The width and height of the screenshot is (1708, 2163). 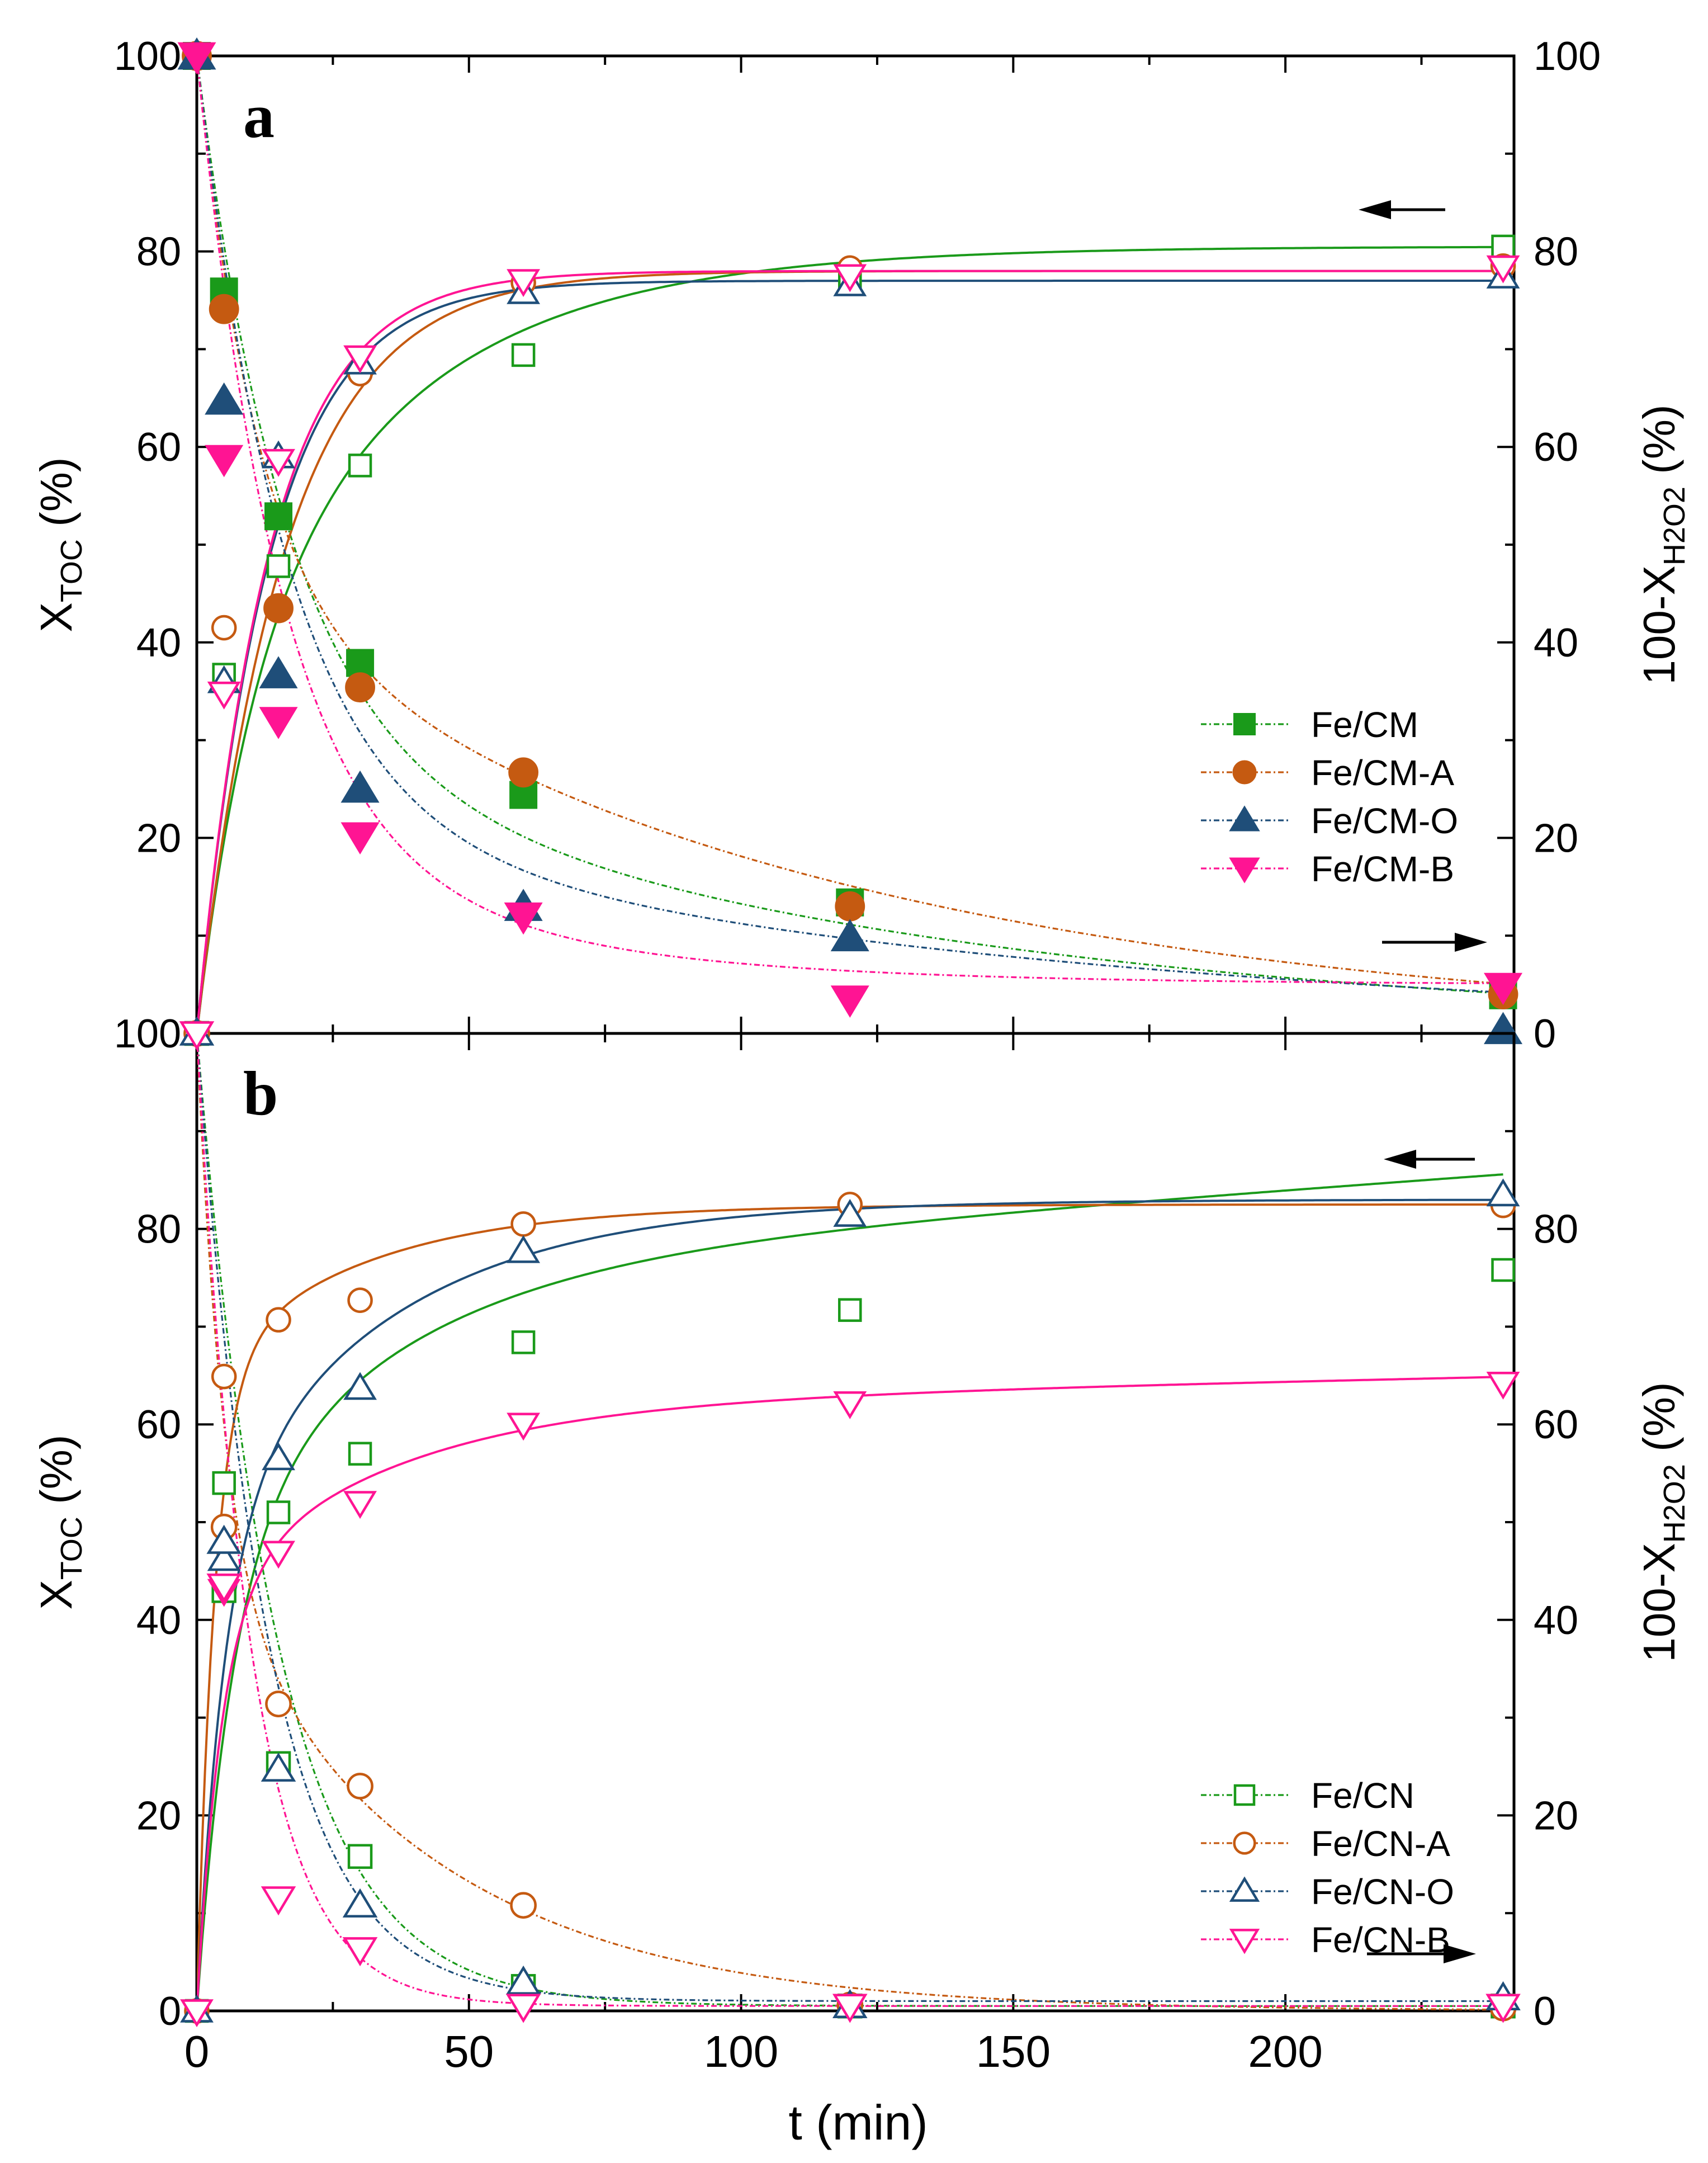 What do you see at coordinates (1380, 1844) in the screenshot?
I see `legend-label: Fe/CN-A` at bounding box center [1380, 1844].